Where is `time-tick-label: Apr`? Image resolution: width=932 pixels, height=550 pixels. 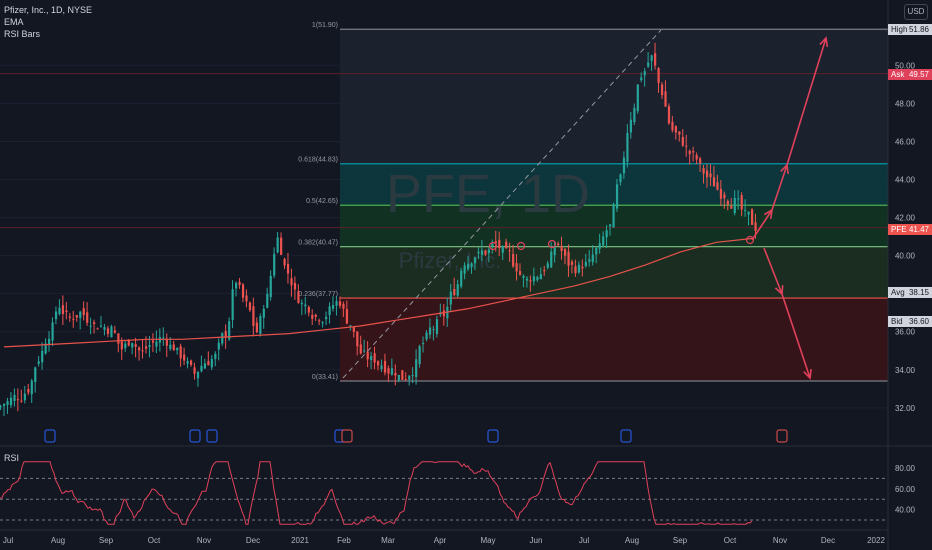
time-tick-label: Apr is located at coordinates (440, 540).